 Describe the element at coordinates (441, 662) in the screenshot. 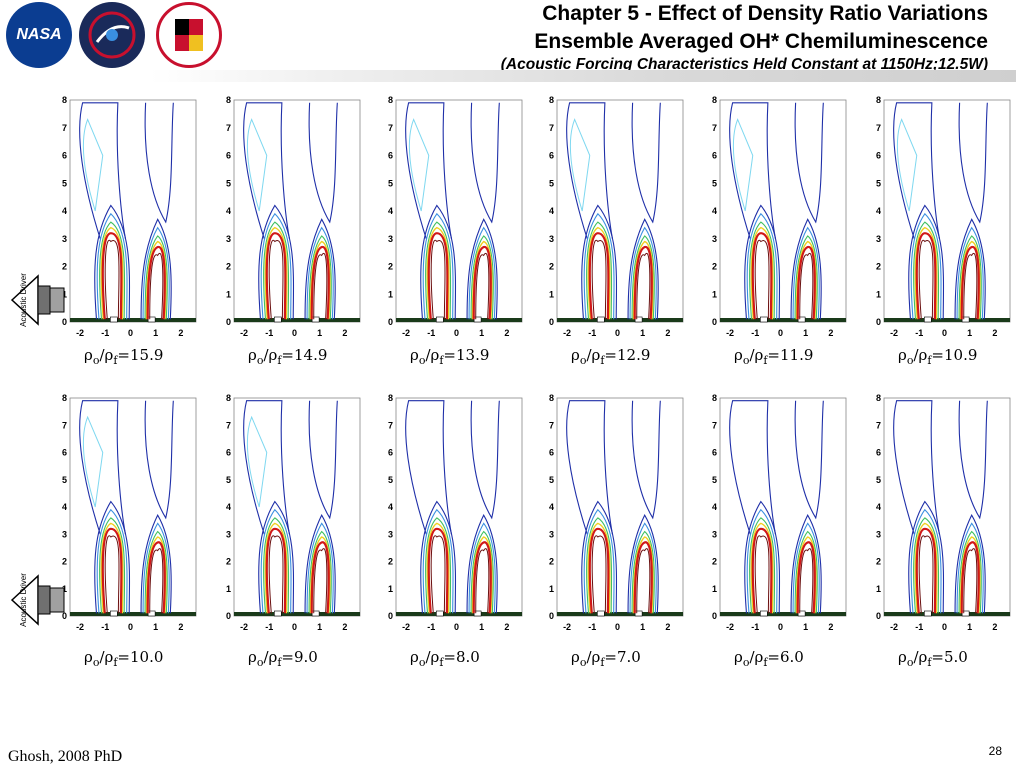

I see `caption-symbol: f` at that location.